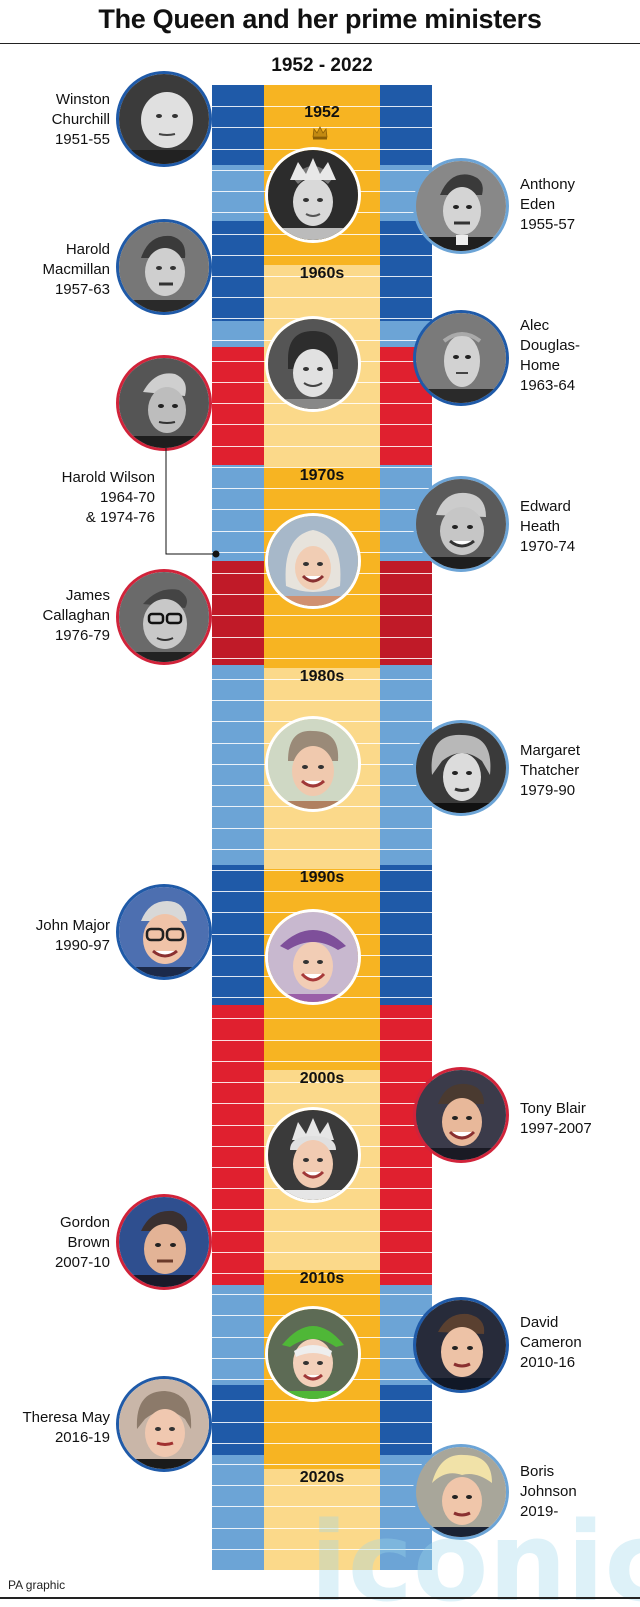  Describe the element at coordinates (313, 561) in the screenshot. I see `queen-1970s-portrait` at that location.